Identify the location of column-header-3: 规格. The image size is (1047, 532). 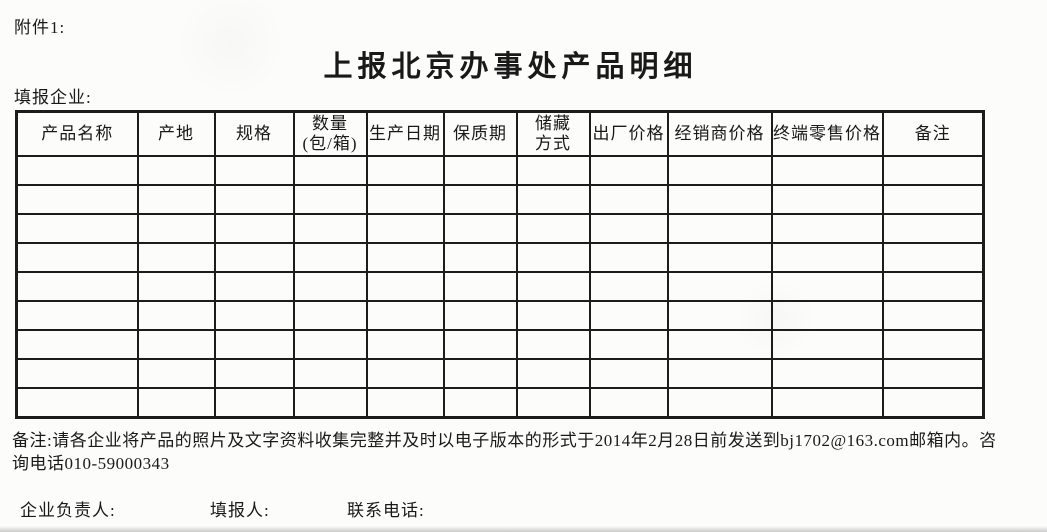
(254, 133).